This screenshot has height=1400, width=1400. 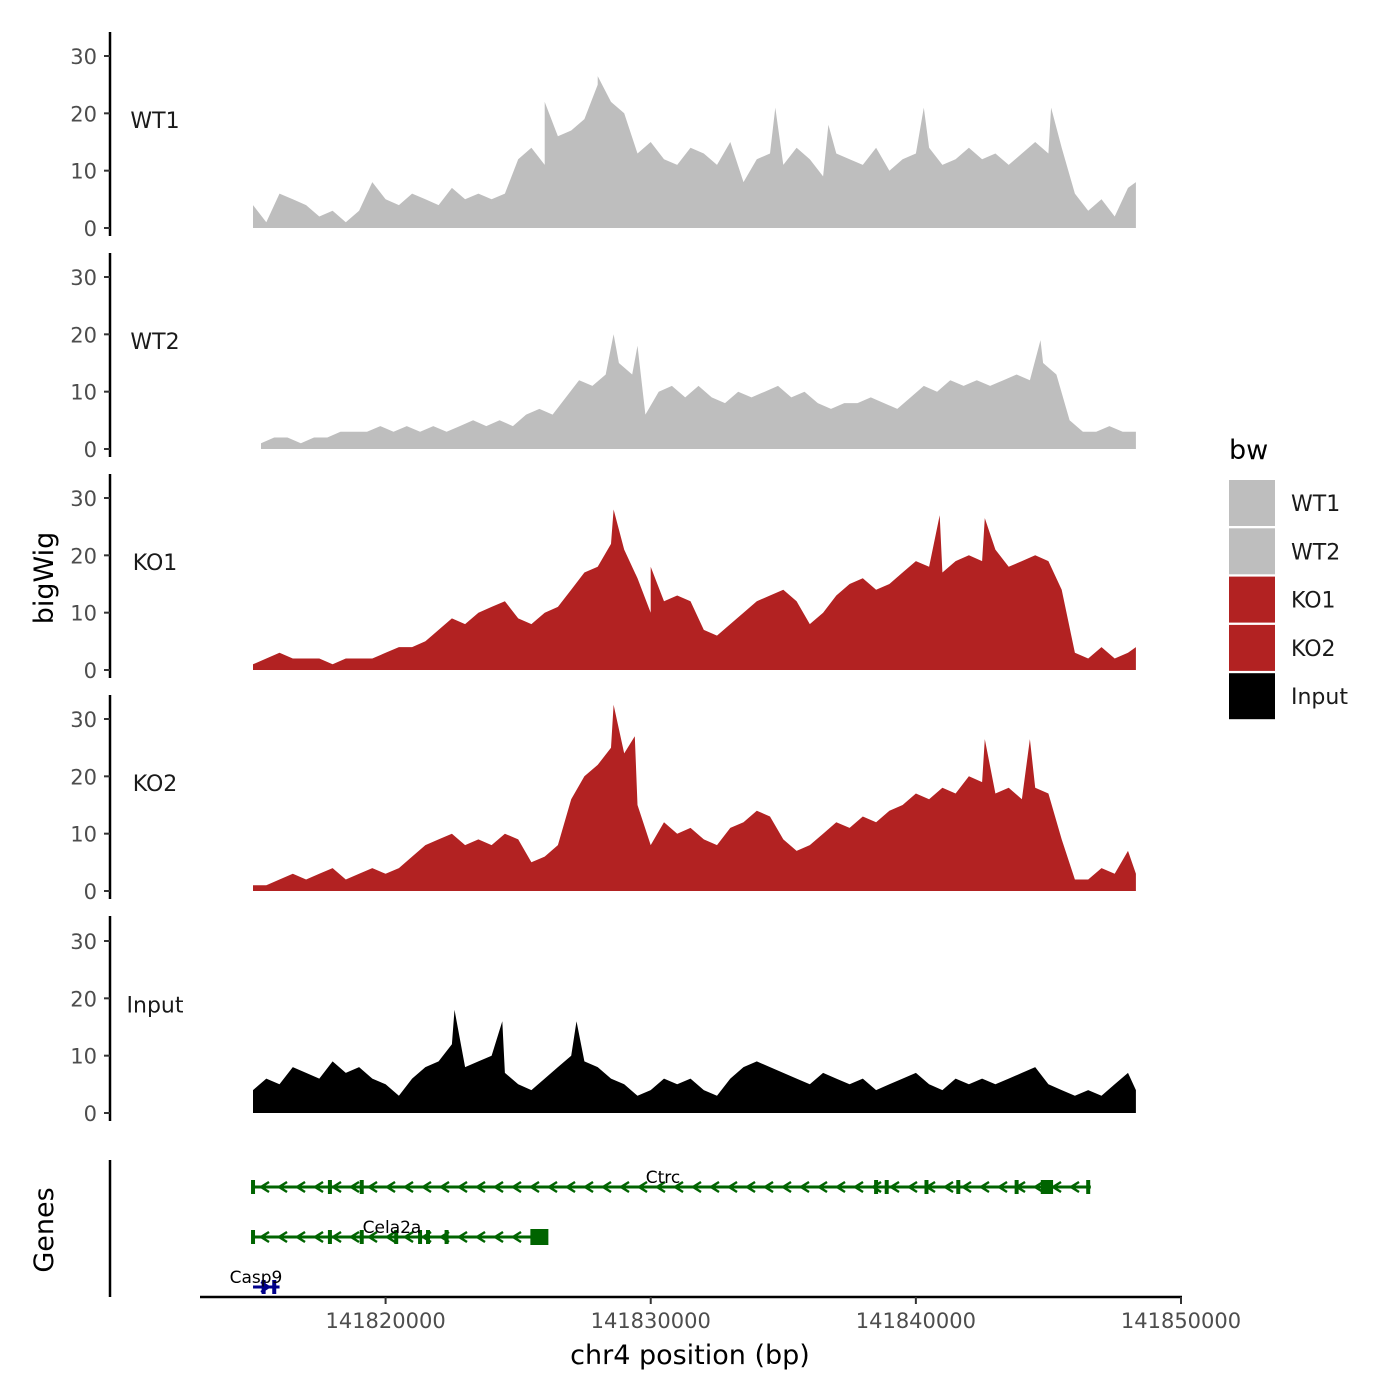 What do you see at coordinates (1313, 601) in the screenshot?
I see `legend-label: KO1` at bounding box center [1313, 601].